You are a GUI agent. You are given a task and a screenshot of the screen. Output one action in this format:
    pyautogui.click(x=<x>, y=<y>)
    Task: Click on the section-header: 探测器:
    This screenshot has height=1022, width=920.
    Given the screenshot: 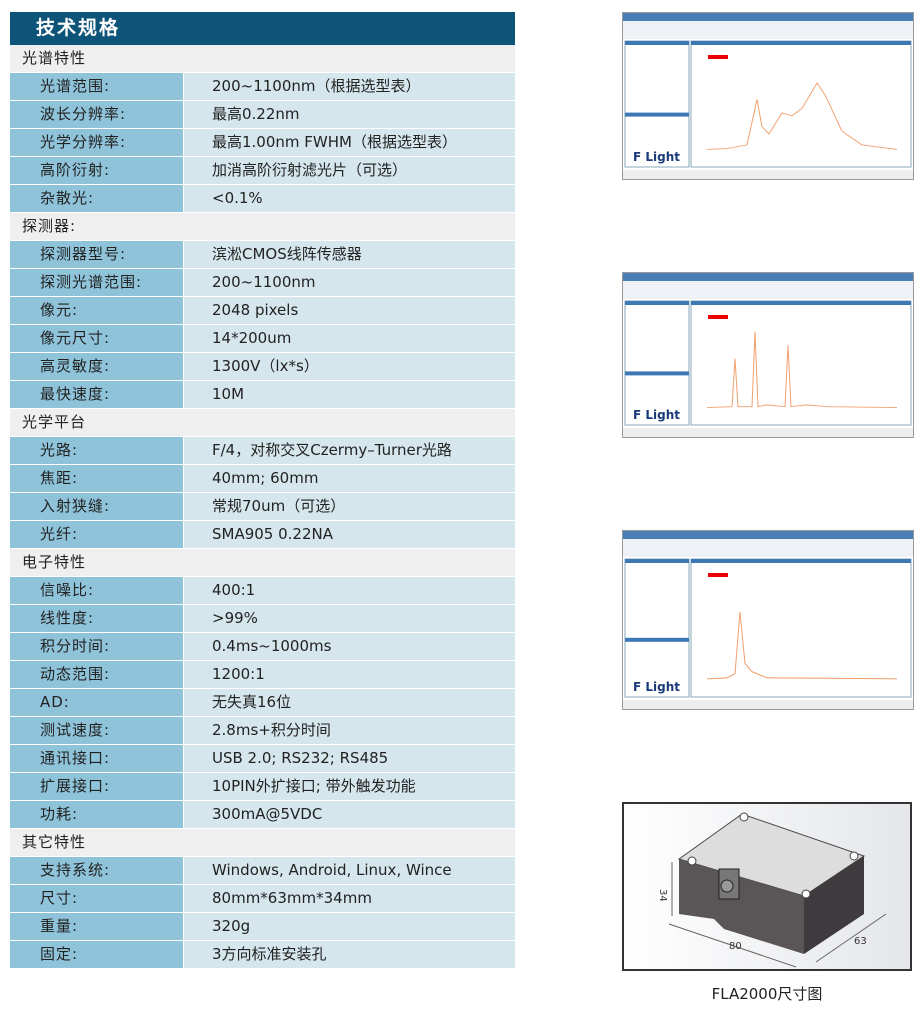 What is the action you would take?
    pyautogui.click(x=262, y=227)
    